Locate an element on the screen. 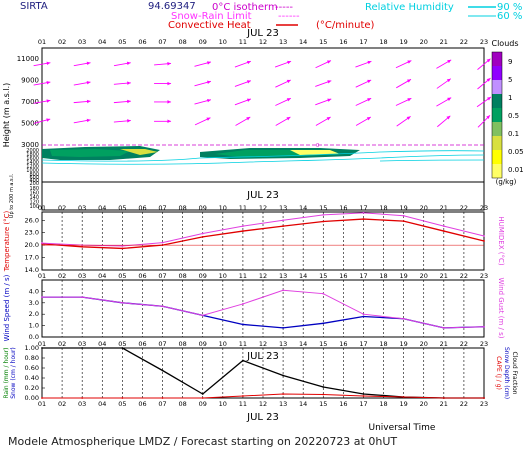 This screenshot has height=450, width=528. wind-ytick-label: 2.0 is located at coordinates (34, 314).